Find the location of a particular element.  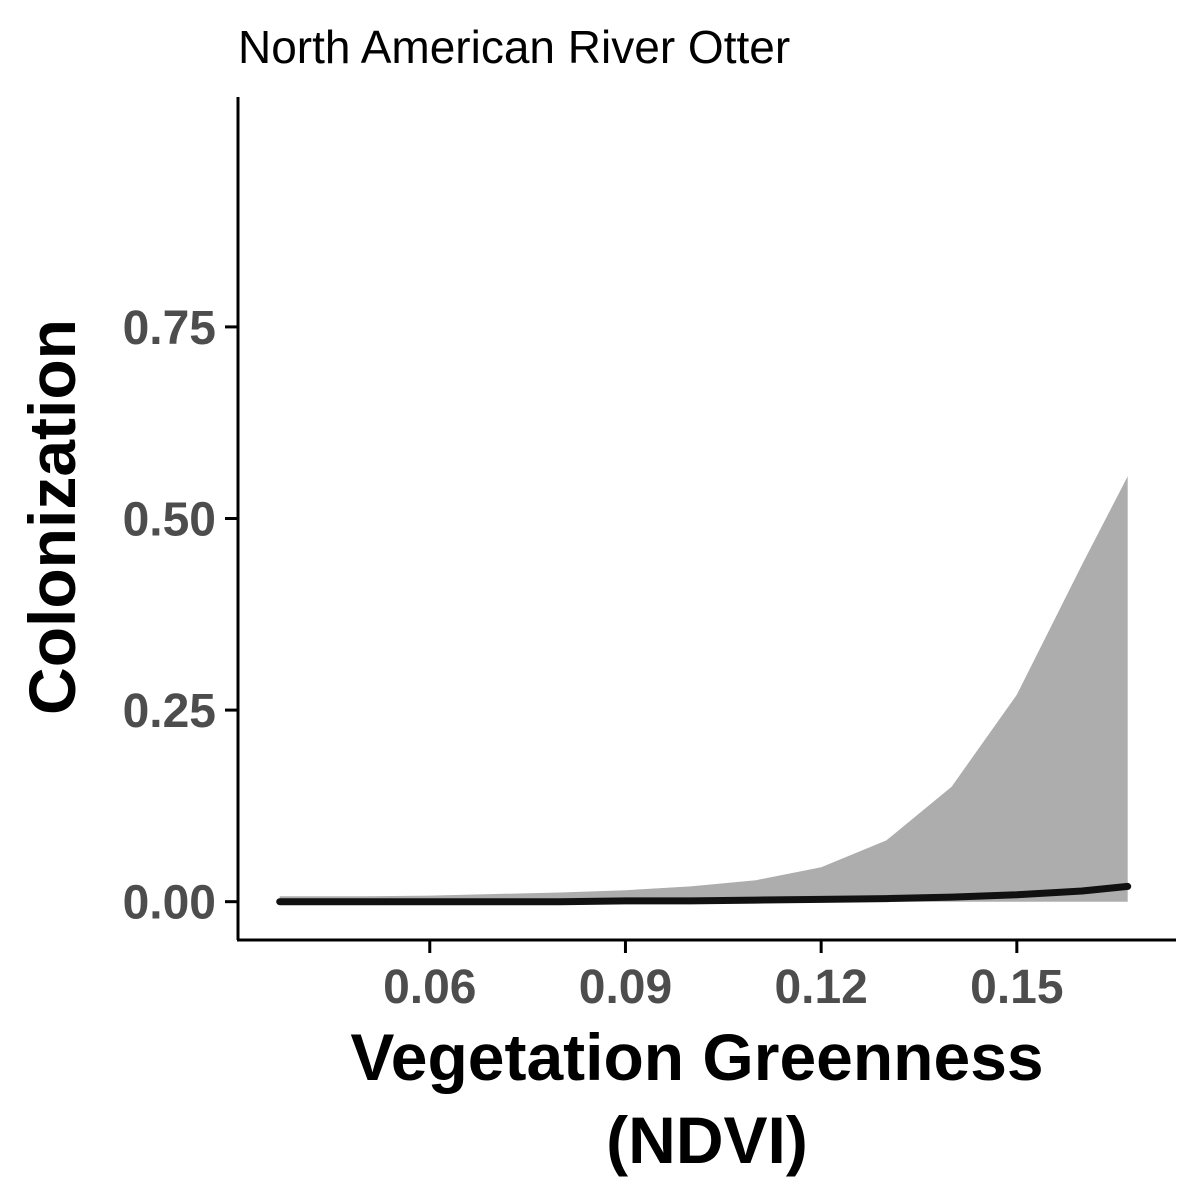

y-tick-label-0: 0.00 is located at coordinates (169, 903).